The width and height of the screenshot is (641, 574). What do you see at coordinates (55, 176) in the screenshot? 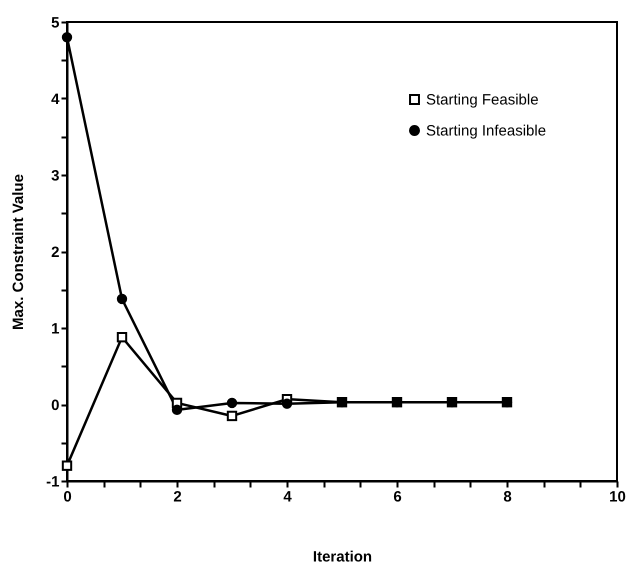
I see `y-tick-label: 3` at bounding box center [55, 176].